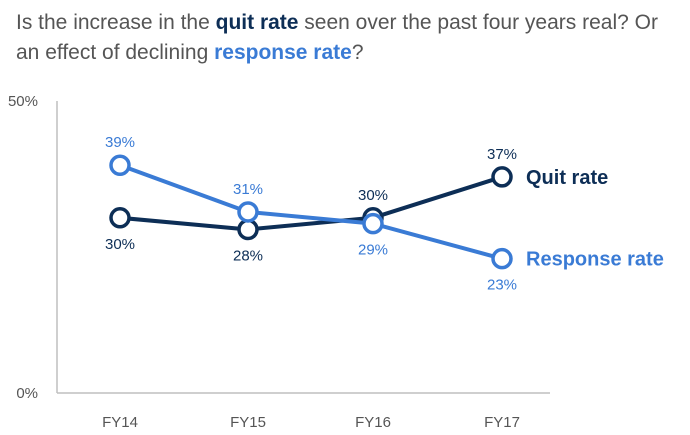  Describe the element at coordinates (502, 422) in the screenshot. I see `x-tick-label-fy17: FY17` at that location.